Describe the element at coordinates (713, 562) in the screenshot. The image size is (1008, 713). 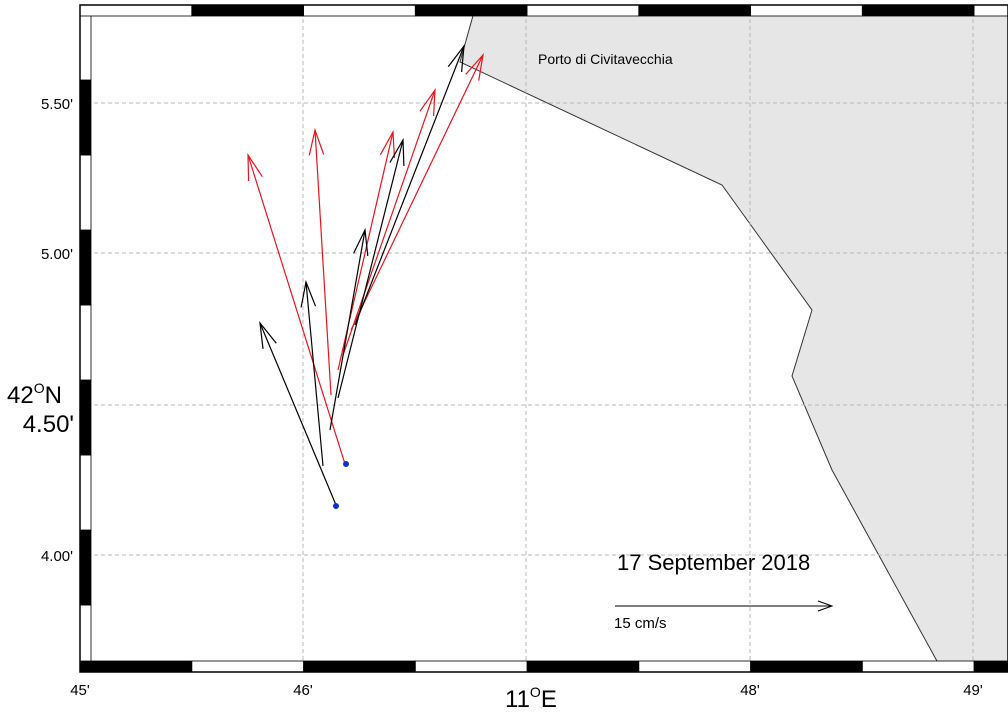
I see `date-label: 17 September 2018` at that location.